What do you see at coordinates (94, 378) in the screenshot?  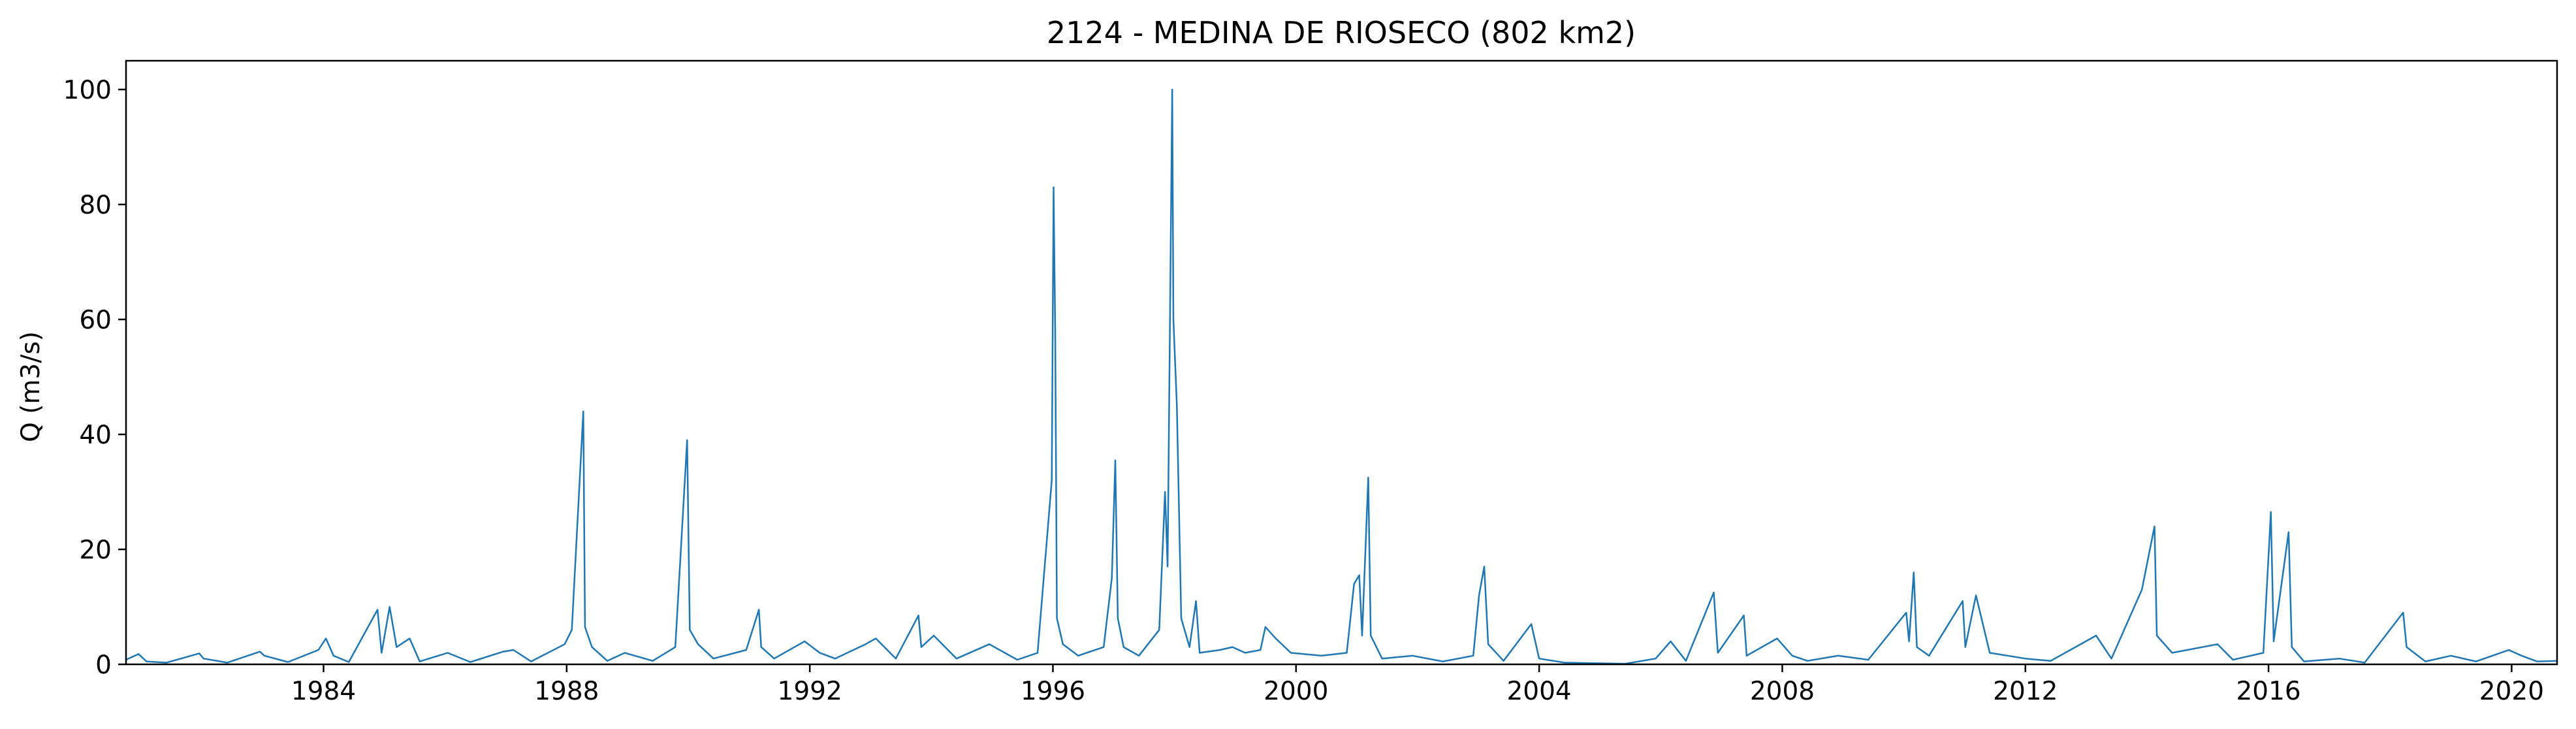 I see `y-axis-ticks: 0 20 40 60 80 100` at bounding box center [94, 378].